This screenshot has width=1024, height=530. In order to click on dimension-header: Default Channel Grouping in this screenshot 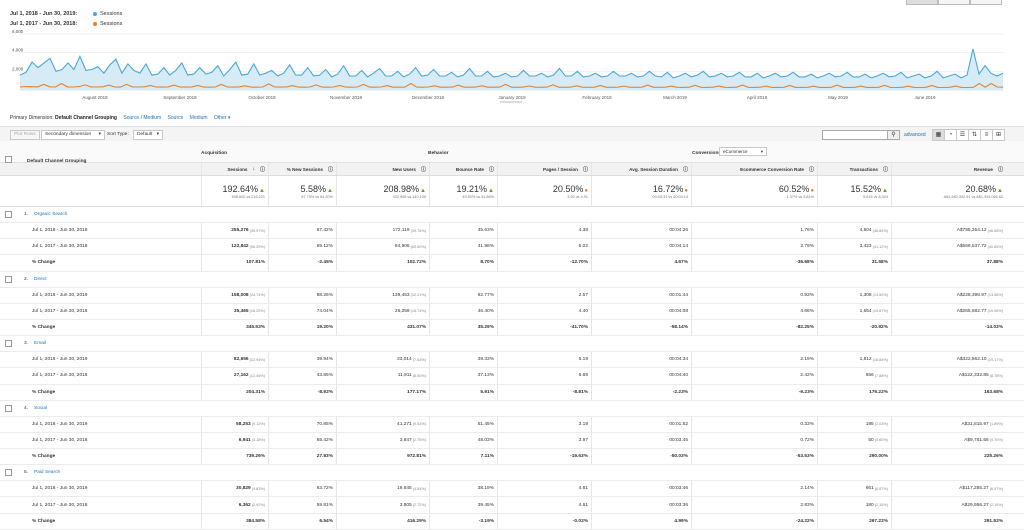, I will do `click(57, 161)`.